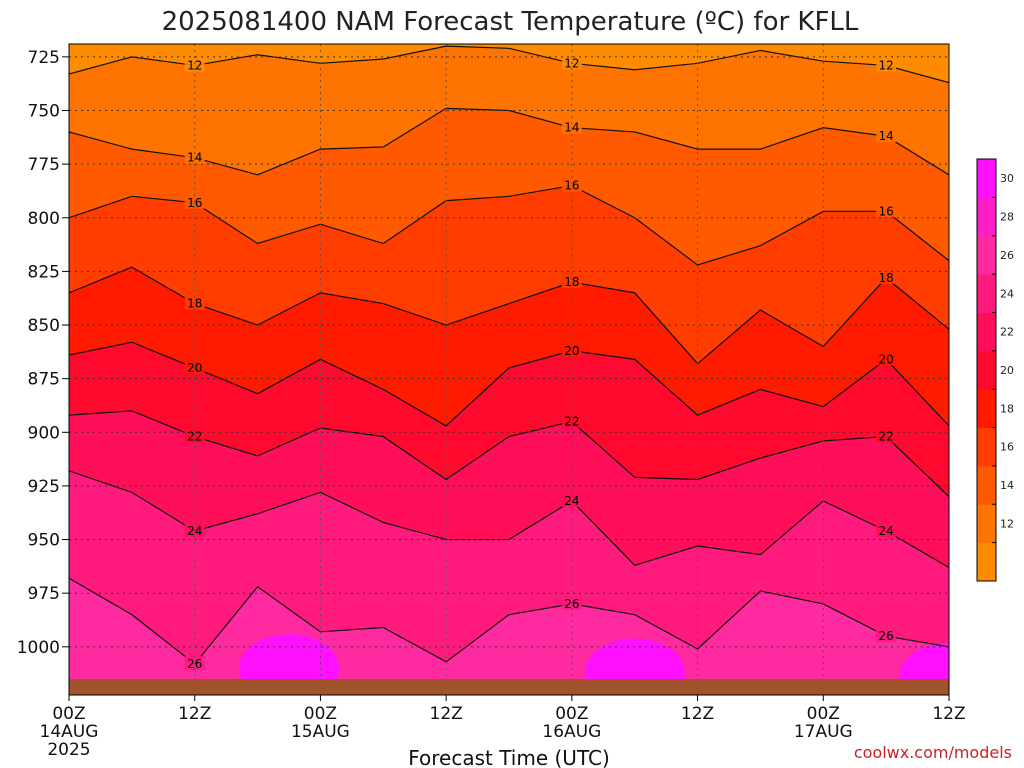 This screenshot has width=1024, height=768. Describe the element at coordinates (44, 58) in the screenshot. I see `y-tick-label: 725` at that location.